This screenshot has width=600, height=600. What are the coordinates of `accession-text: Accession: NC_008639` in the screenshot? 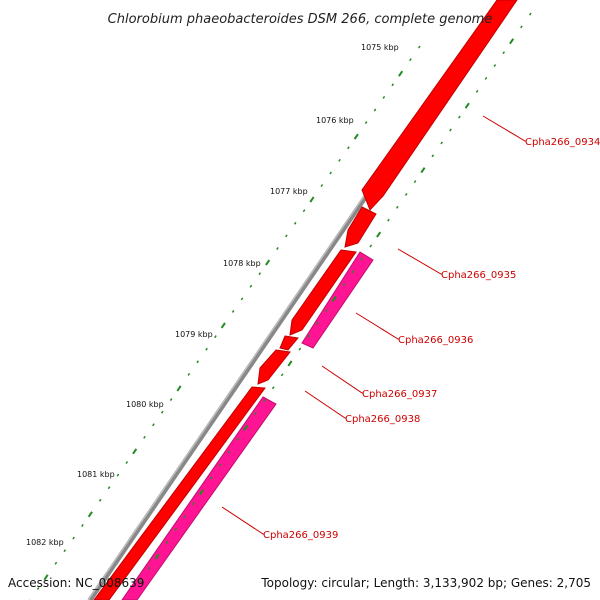 It's located at (76, 583).